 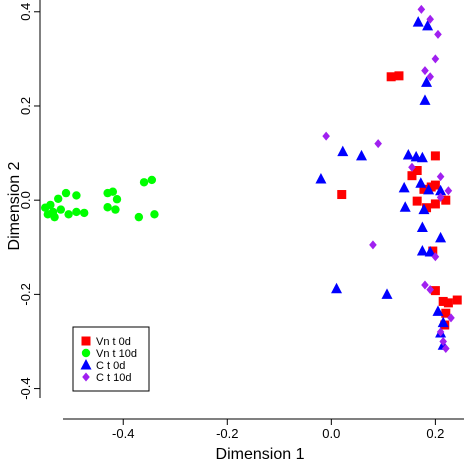 What do you see at coordinates (25, 388) in the screenshot?
I see `y-tick-label: -0.4` at bounding box center [25, 388].